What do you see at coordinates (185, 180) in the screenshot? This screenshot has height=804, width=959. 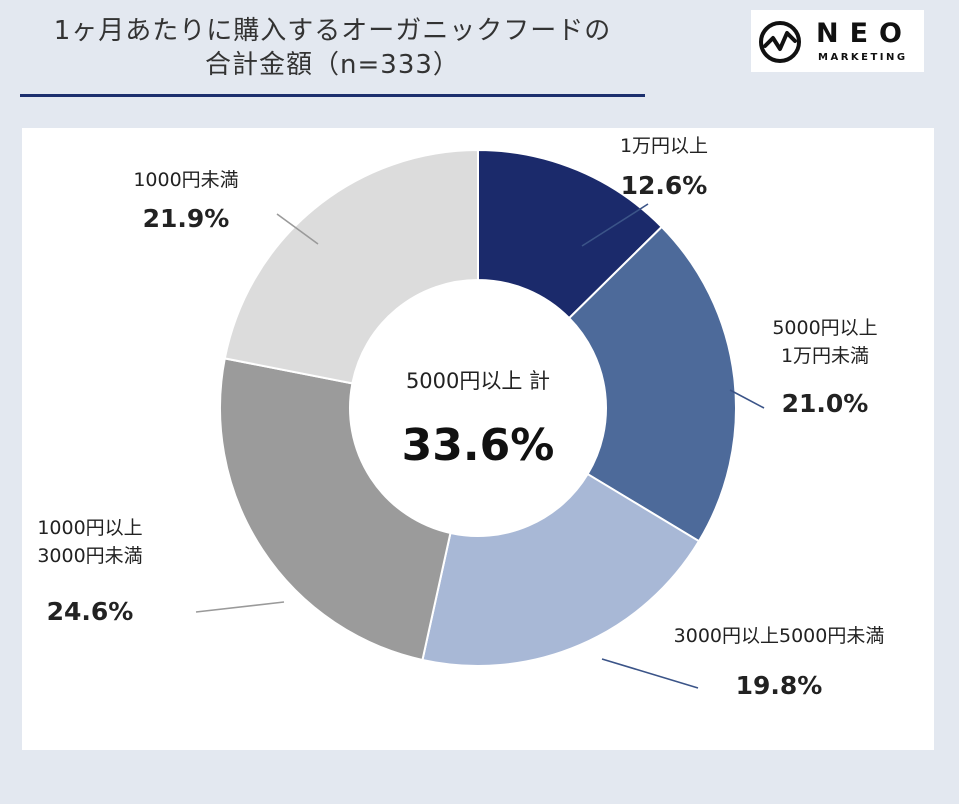 I see `slice-label-name-5: 1000円未満` at bounding box center [185, 180].